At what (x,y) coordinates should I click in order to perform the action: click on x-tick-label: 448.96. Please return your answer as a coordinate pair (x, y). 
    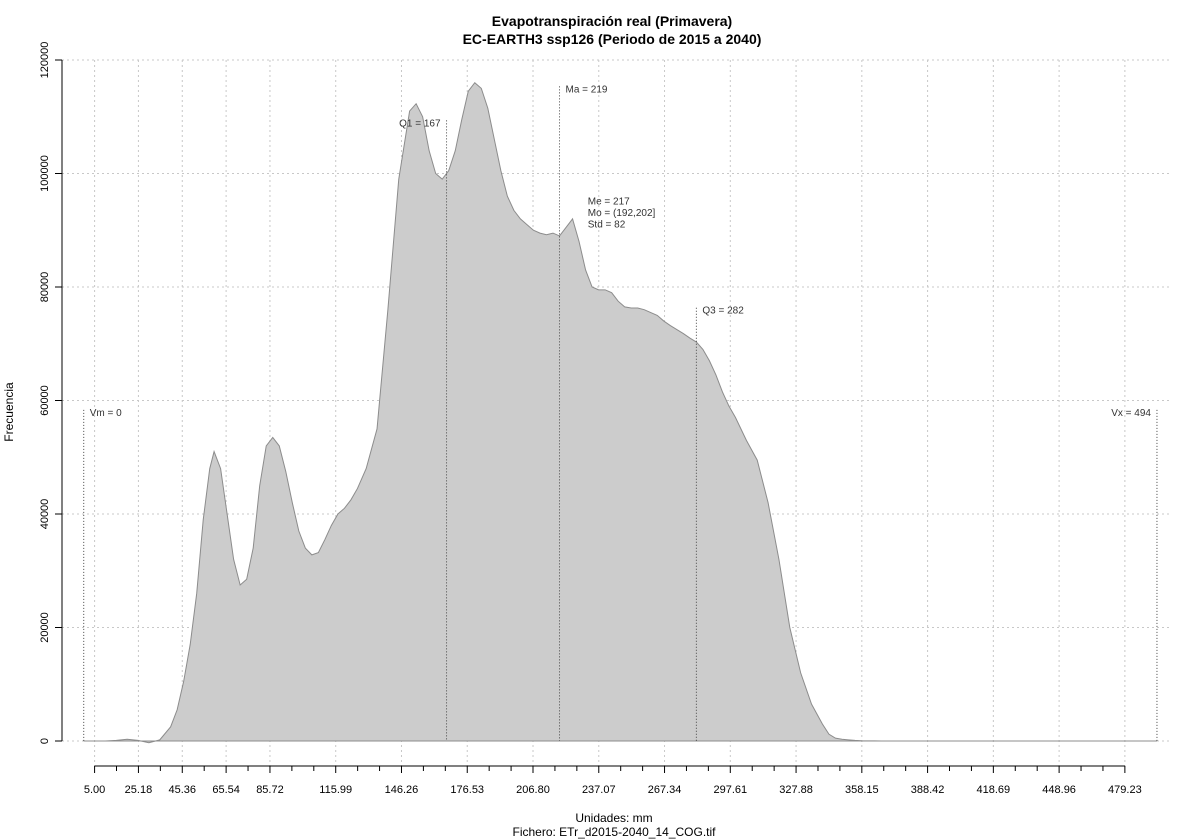
    Looking at the image, I should click on (1059, 790).